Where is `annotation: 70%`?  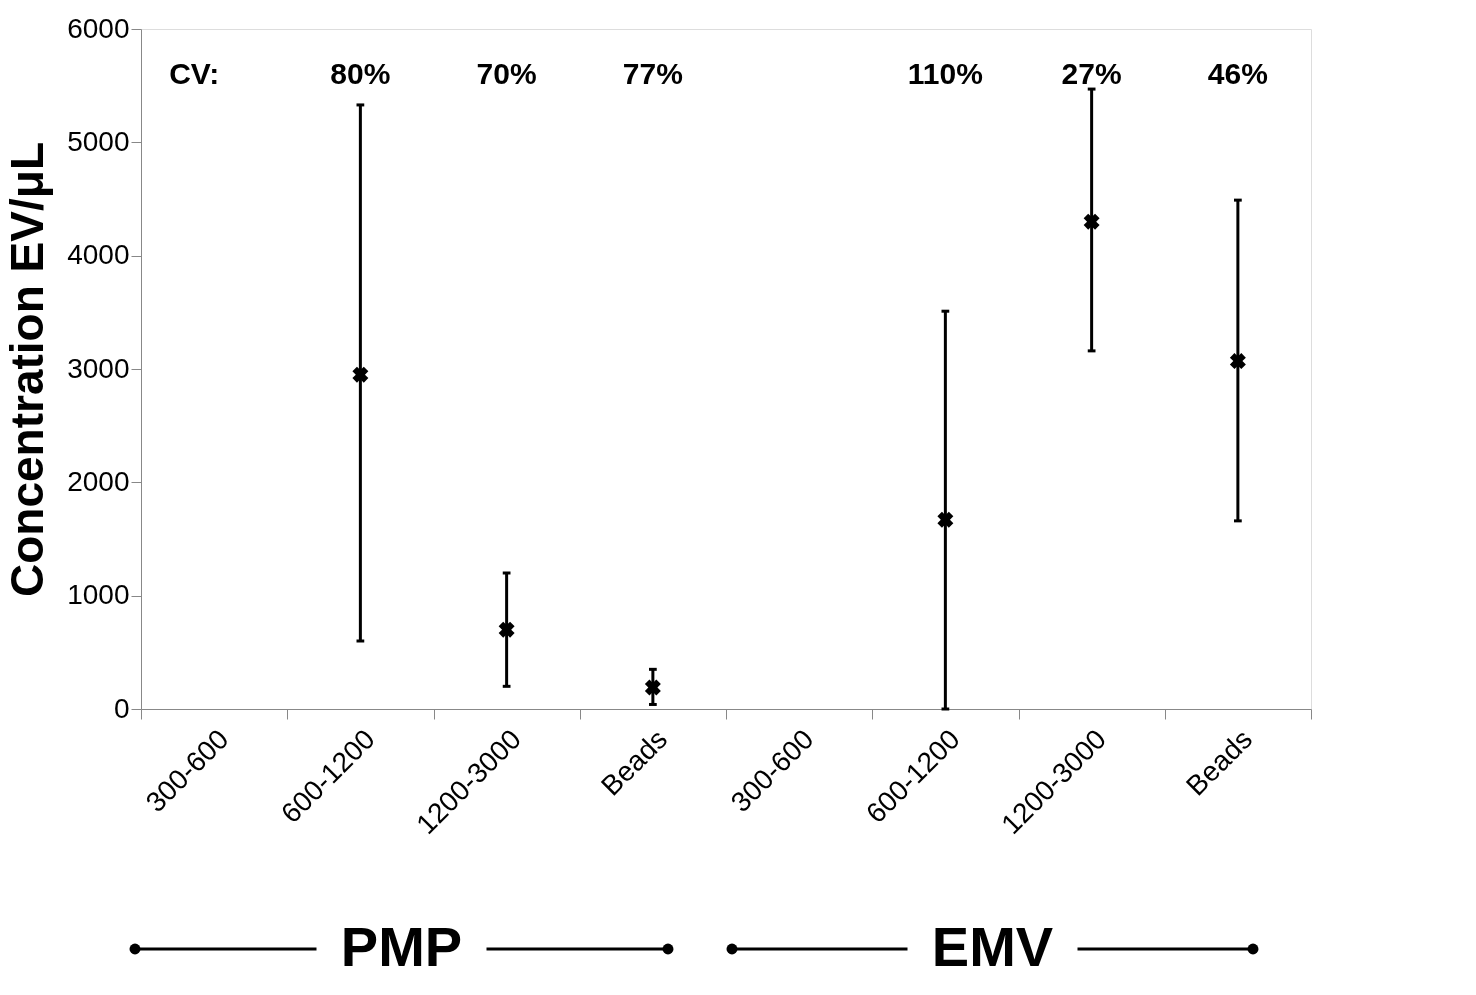 annotation: 70% is located at coordinates (506, 73).